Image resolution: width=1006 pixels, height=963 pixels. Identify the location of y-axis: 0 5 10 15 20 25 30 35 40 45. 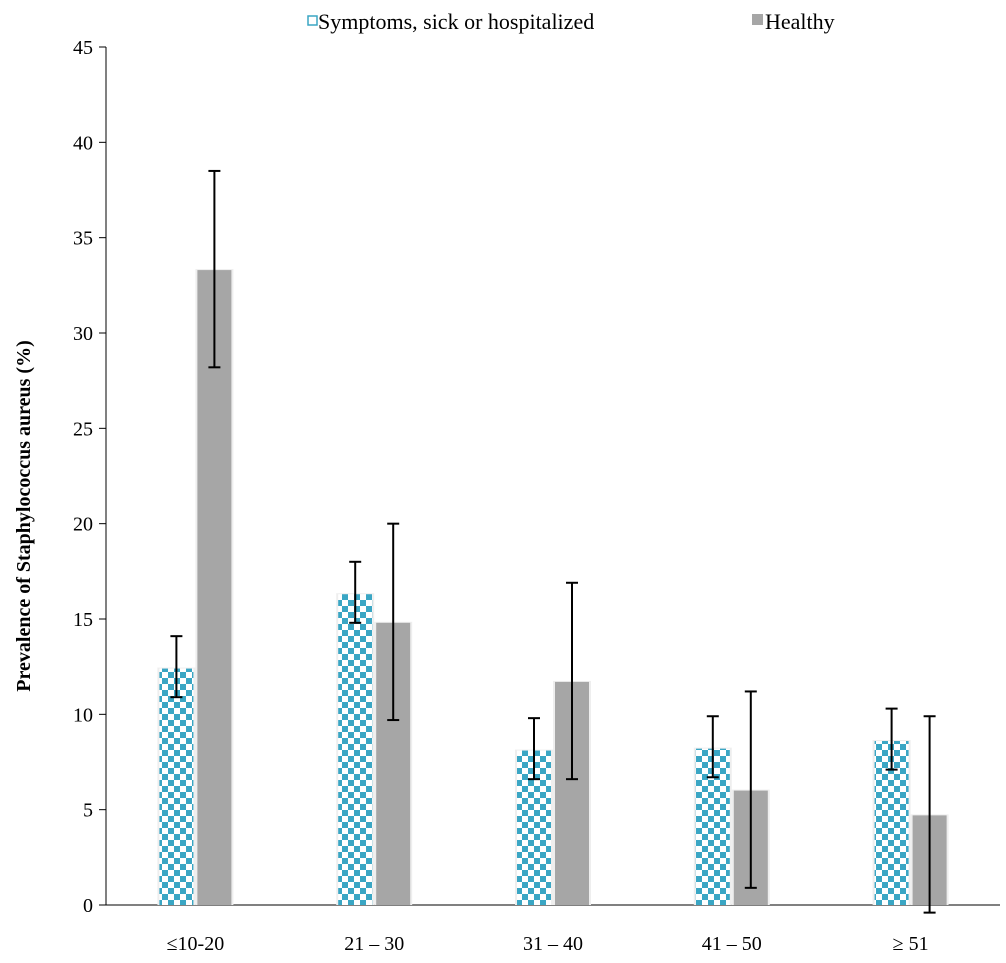
(90, 477).